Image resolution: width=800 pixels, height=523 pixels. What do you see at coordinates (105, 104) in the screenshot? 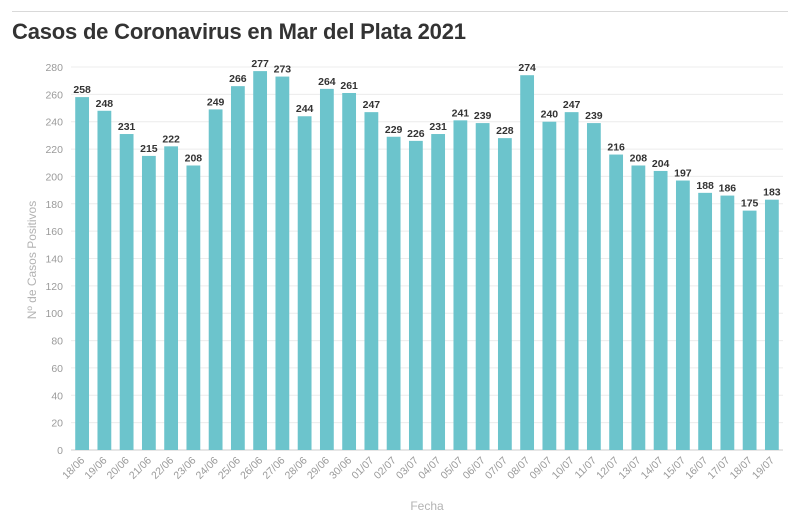
I see `data-label: 248` at bounding box center [105, 104].